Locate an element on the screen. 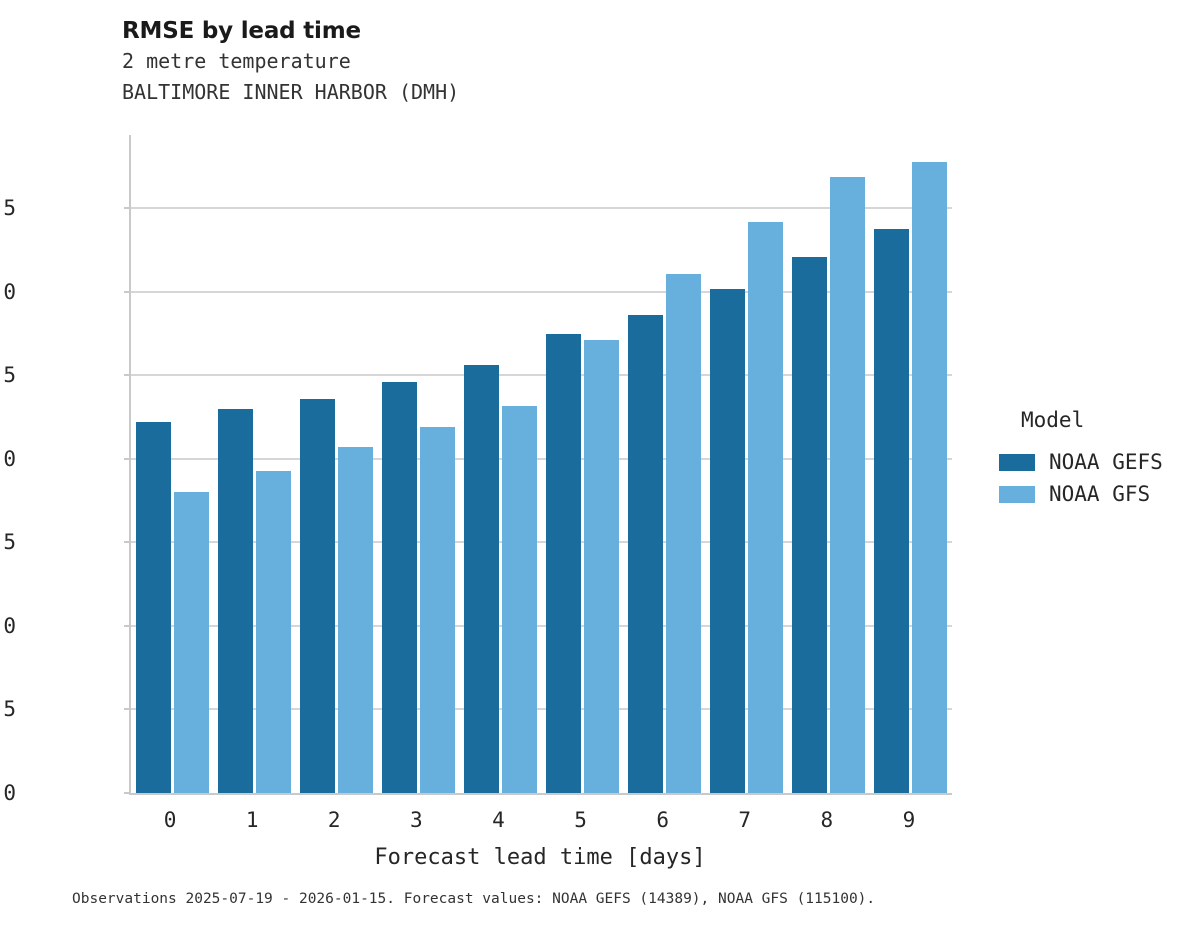 The height and width of the screenshot is (928, 1188). page-title: RMSE by lead time is located at coordinates (241, 31).